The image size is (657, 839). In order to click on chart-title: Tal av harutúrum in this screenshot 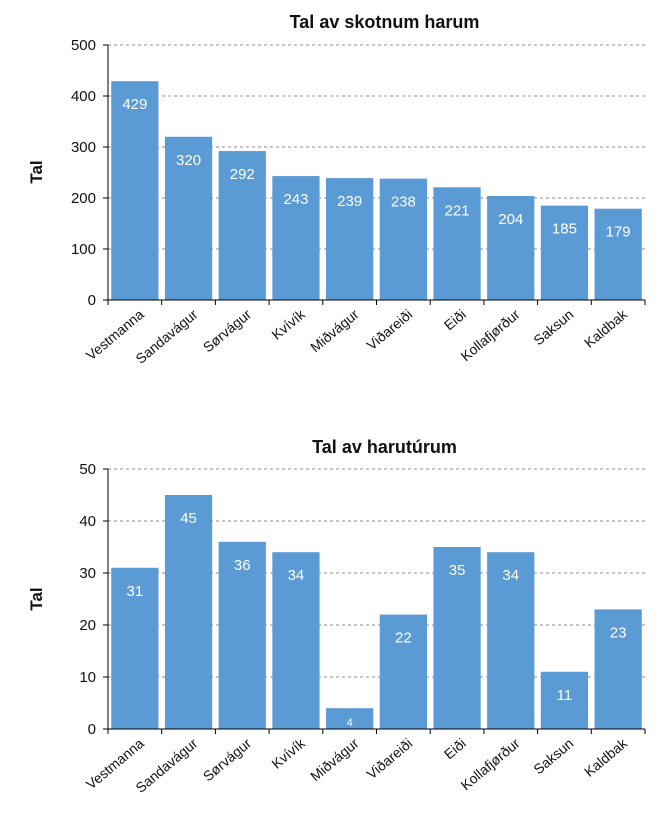, I will do `click(384, 447)`.